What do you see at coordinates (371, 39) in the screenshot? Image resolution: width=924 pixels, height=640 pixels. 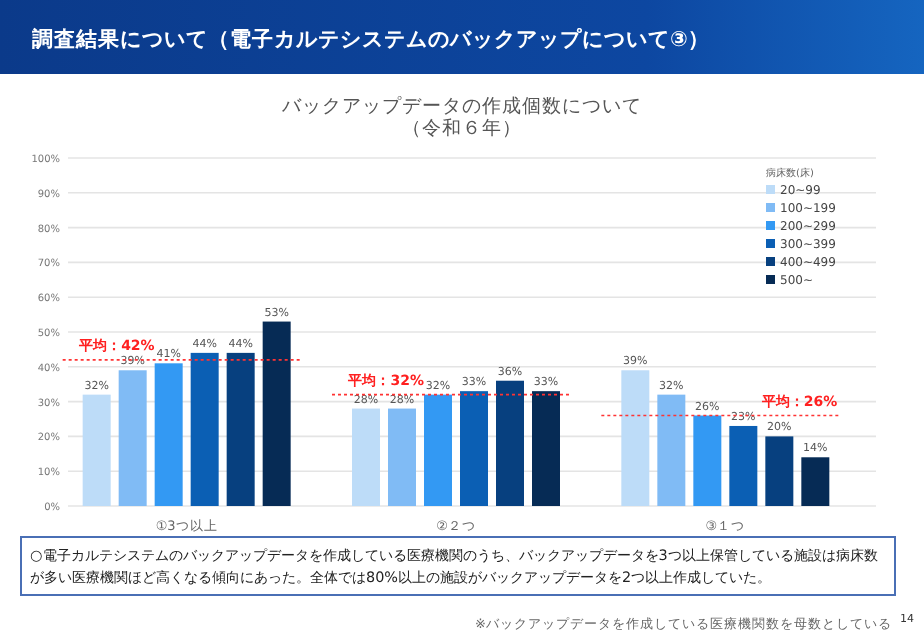 I see `chart-title: 調査結果について（電子カルテシステムのバックアップについて③）` at bounding box center [371, 39].